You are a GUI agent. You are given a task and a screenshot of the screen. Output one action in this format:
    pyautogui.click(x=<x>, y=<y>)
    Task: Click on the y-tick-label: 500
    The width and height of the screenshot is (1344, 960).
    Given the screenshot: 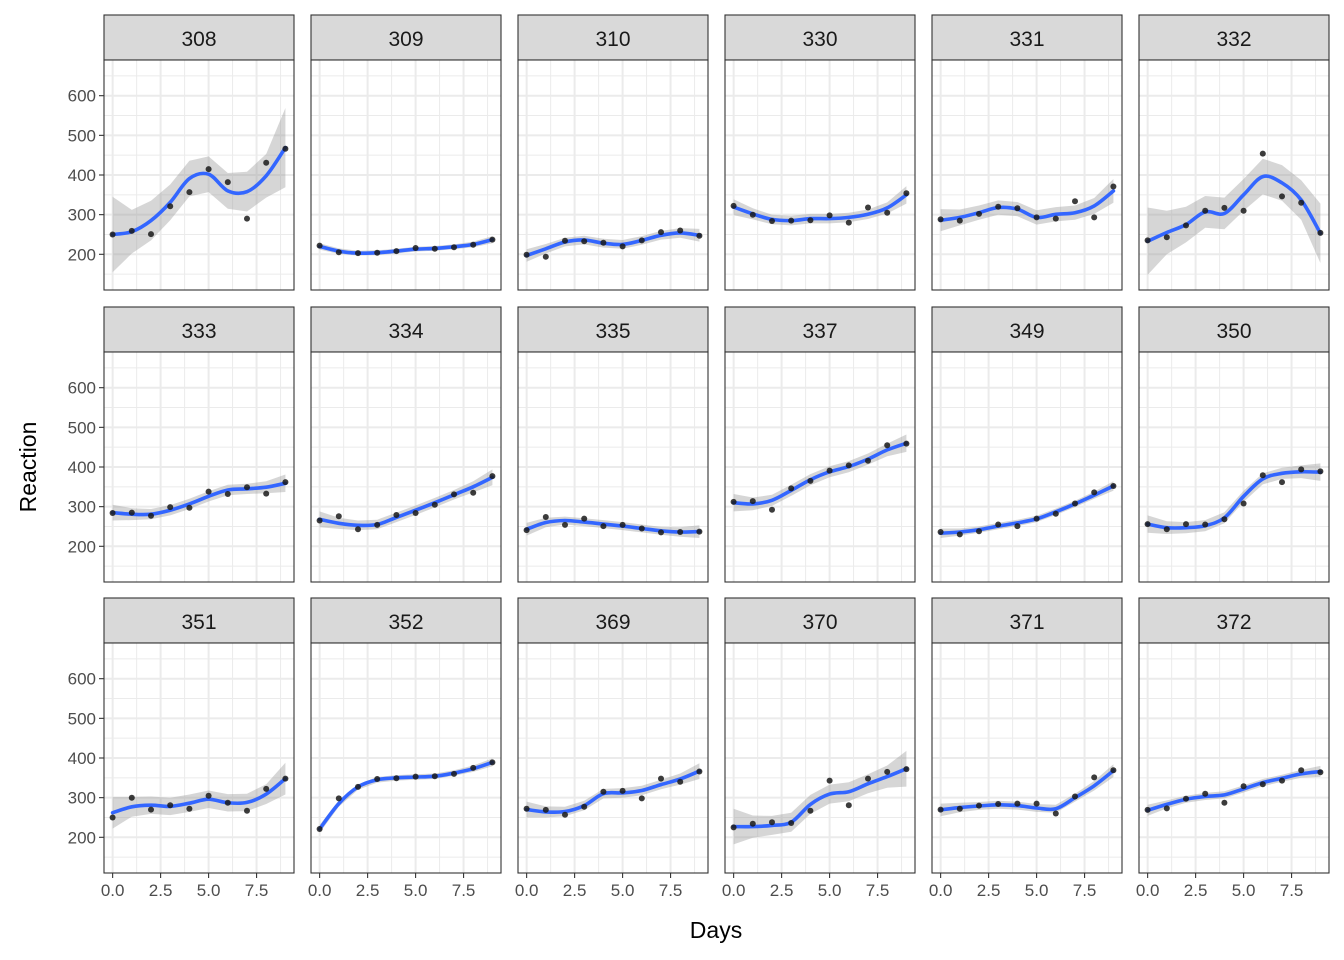 What is the action you would take?
    pyautogui.click(x=82, y=718)
    